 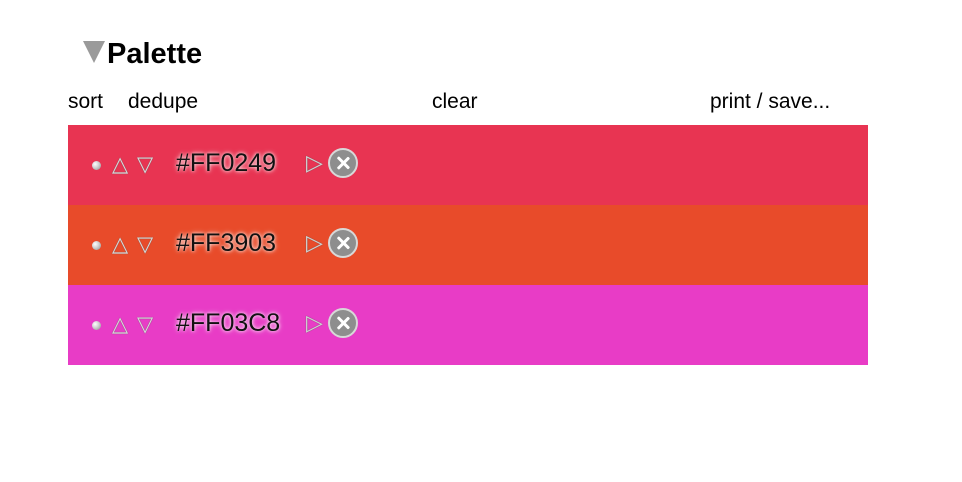 What do you see at coordinates (155, 54) in the screenshot?
I see `panel-title: Palette` at bounding box center [155, 54].